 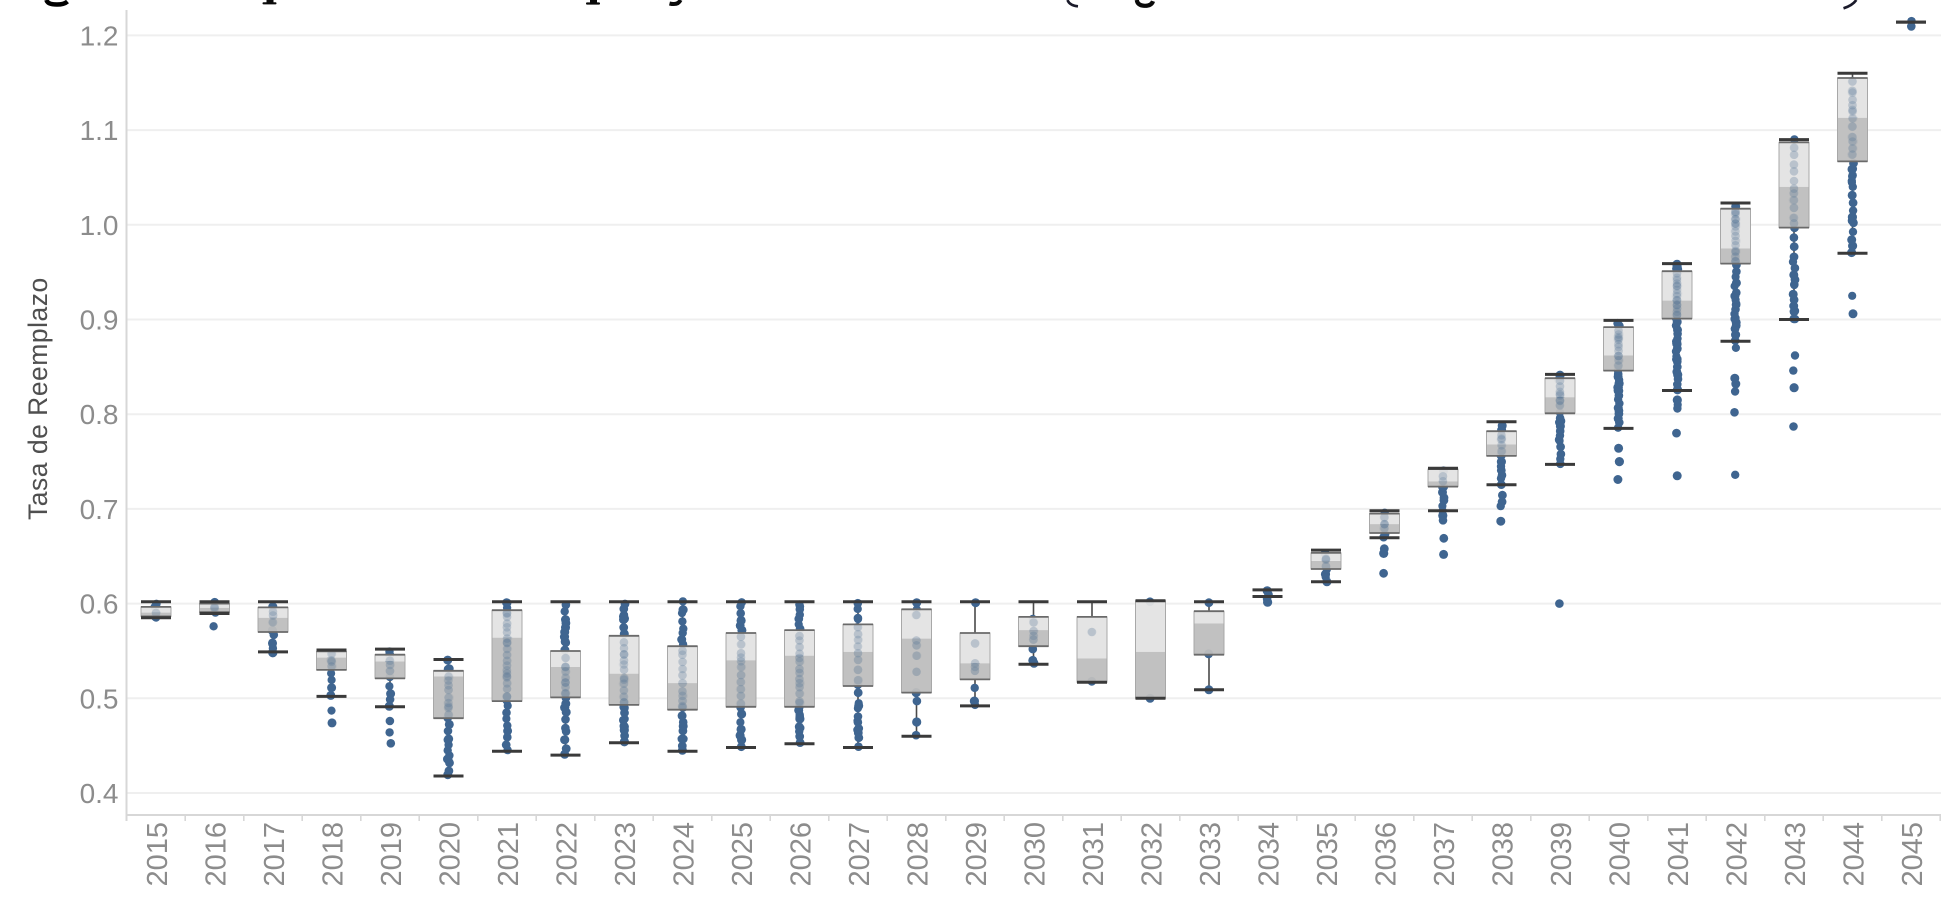 What do you see at coordinates (451, 854) in the screenshot?
I see `svg-text: 2020` at bounding box center [451, 854].